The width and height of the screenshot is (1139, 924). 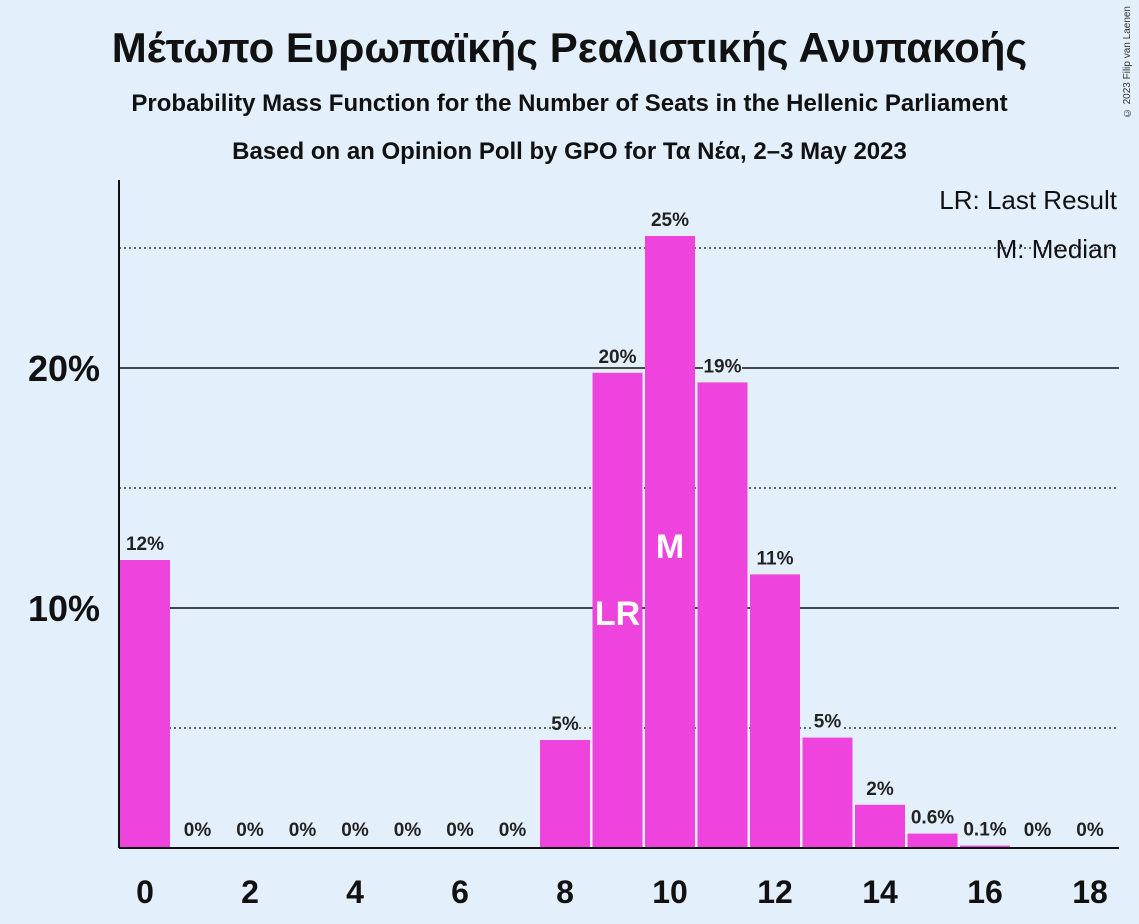 What do you see at coordinates (569, 47) in the screenshot?
I see `chart-title: Μέτωπο Ευρωπαϊκής Ρεαλιστικής Ανυπακοής` at bounding box center [569, 47].